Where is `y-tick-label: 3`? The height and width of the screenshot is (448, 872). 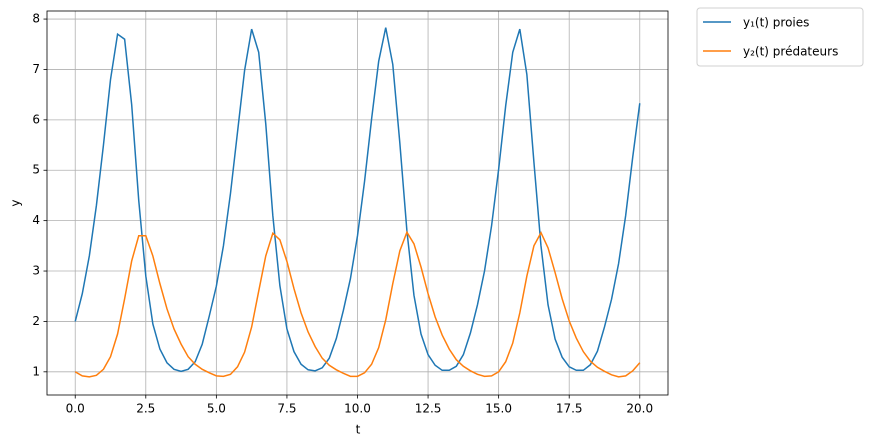
y-tick-label: 3 is located at coordinates (36, 271).